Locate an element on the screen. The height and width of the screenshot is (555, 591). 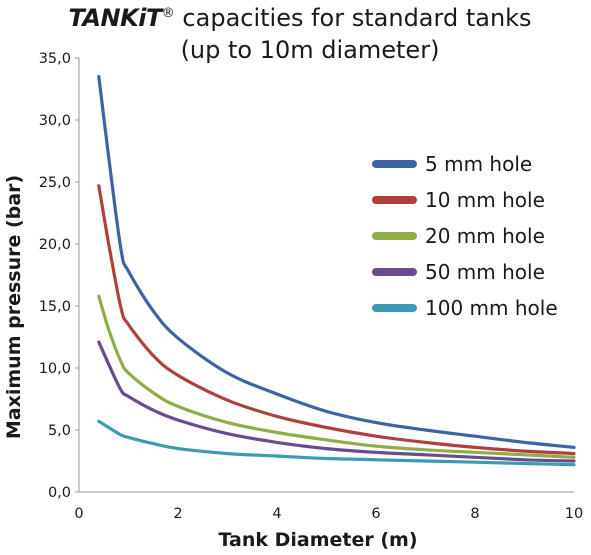
chart-title-brand: TANKiT is located at coordinates (115, 18).